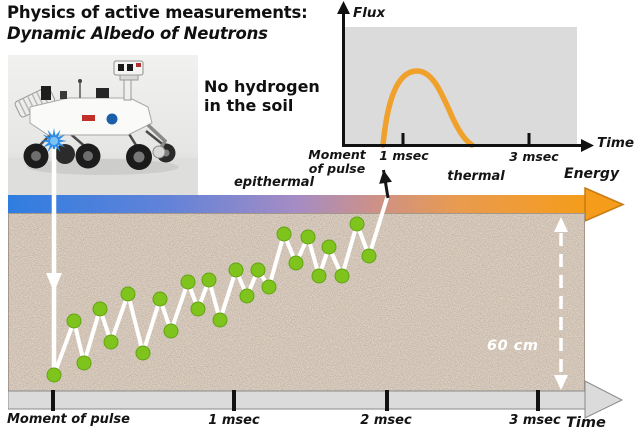 The image size is (640, 440). What do you see at coordinates (249, 105) in the screenshot?
I see `note-line2: in the soil` at bounding box center [249, 105].